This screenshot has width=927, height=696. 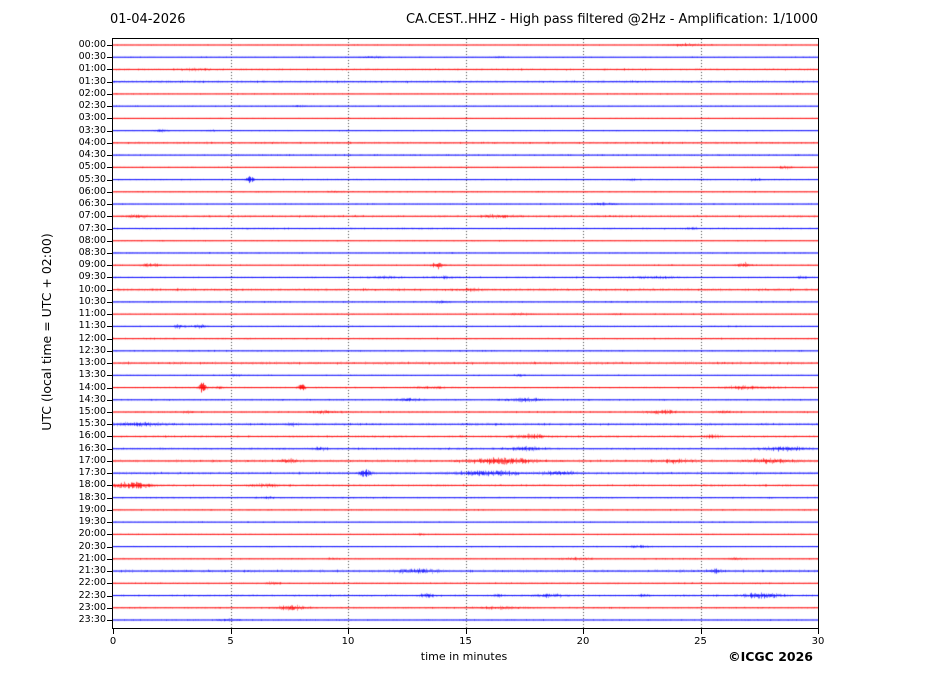 What do you see at coordinates (92, 571) in the screenshot?
I see `y-tick-label: 21:30` at bounding box center [92, 571].